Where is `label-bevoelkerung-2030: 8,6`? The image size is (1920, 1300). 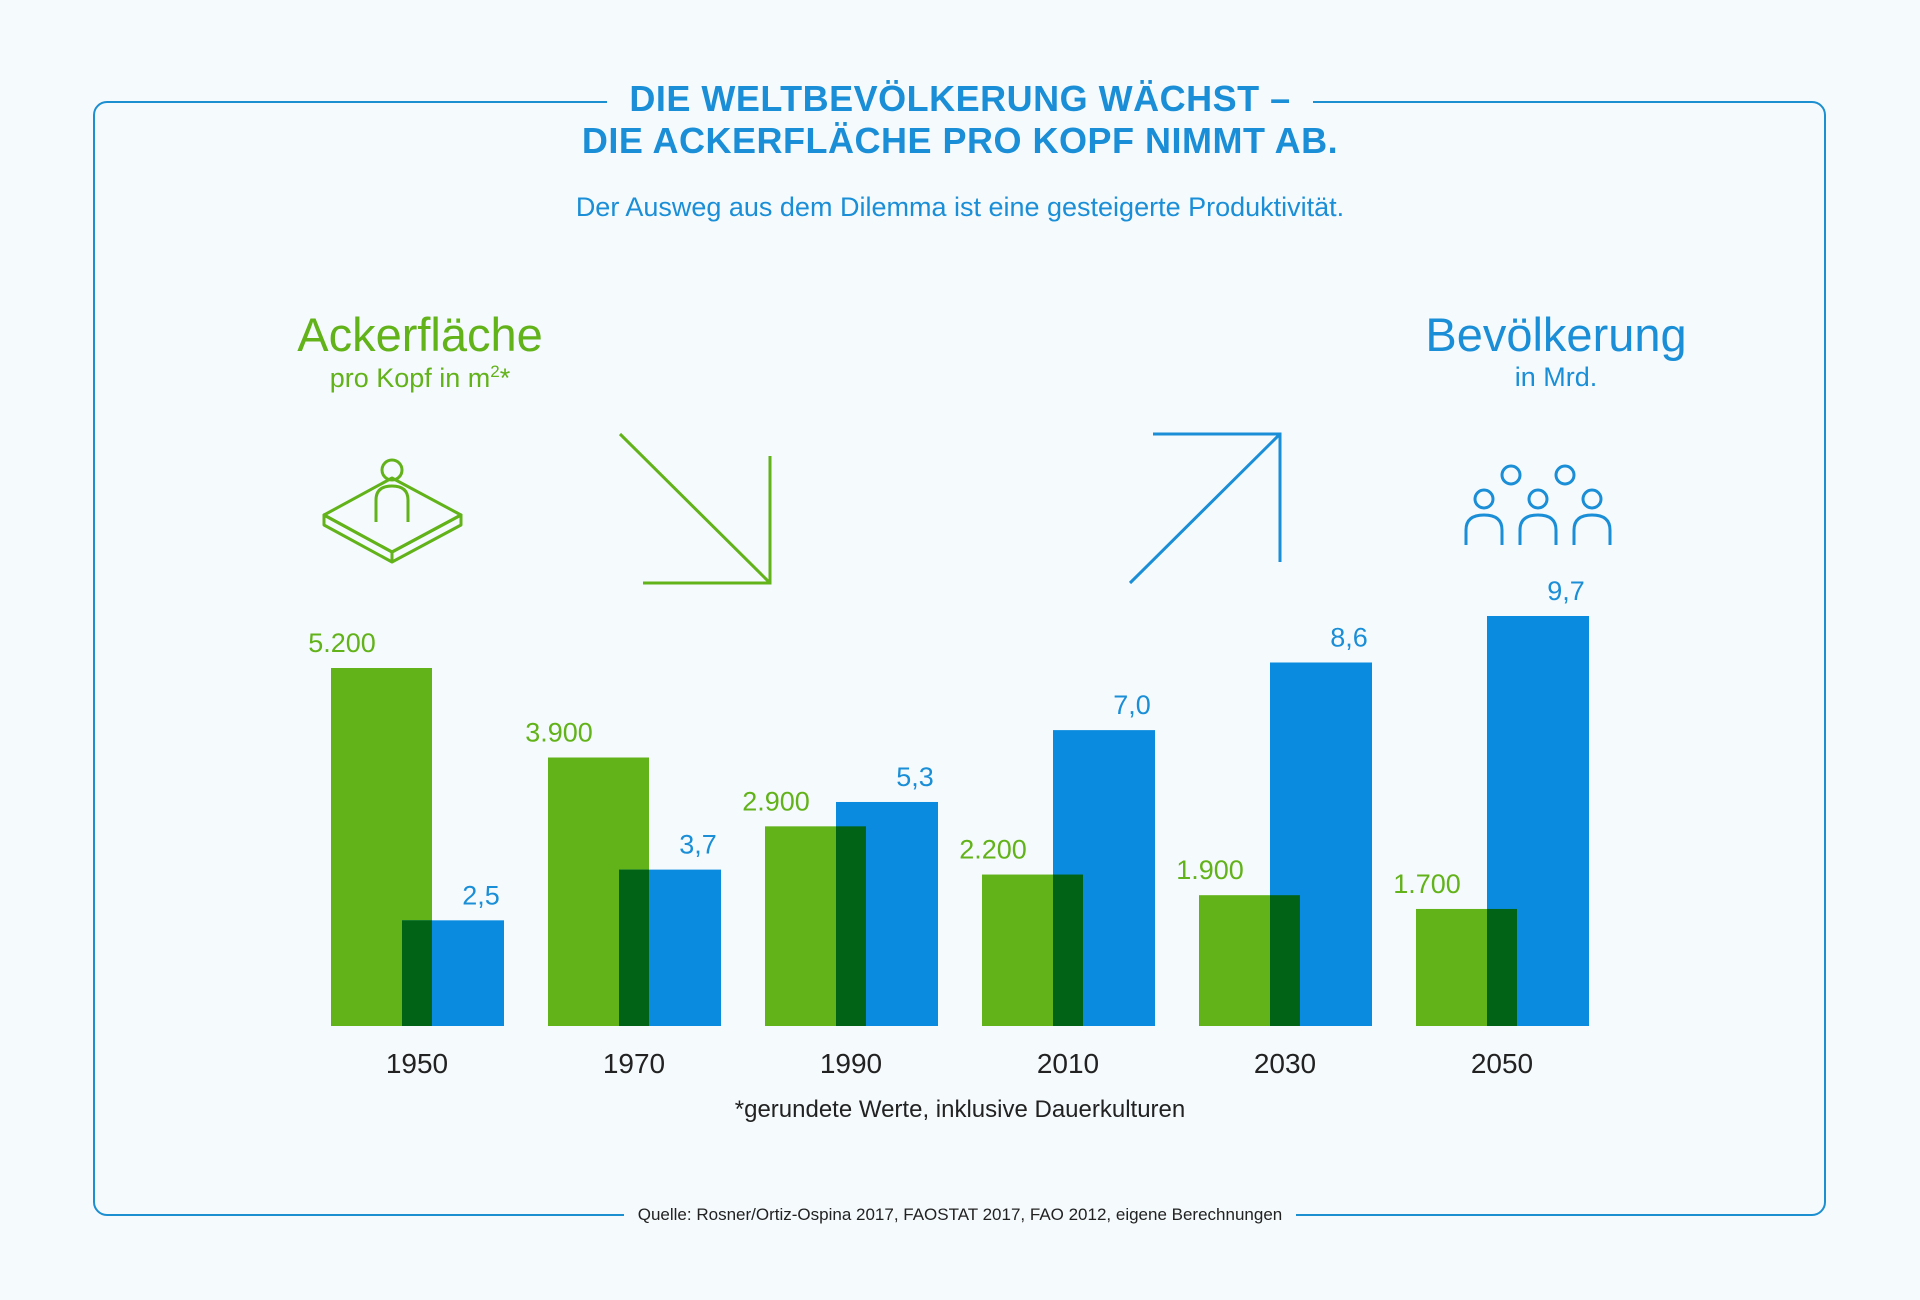 label-bevoelkerung-2030: 8,6 is located at coordinates (1349, 637).